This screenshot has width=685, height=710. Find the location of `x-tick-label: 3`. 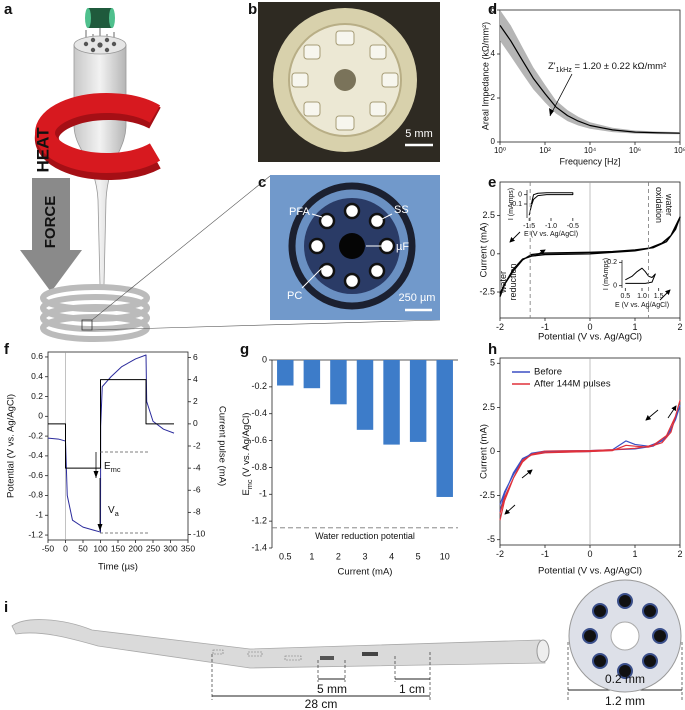

x-tick-label: 3 is located at coordinates (364, 556).